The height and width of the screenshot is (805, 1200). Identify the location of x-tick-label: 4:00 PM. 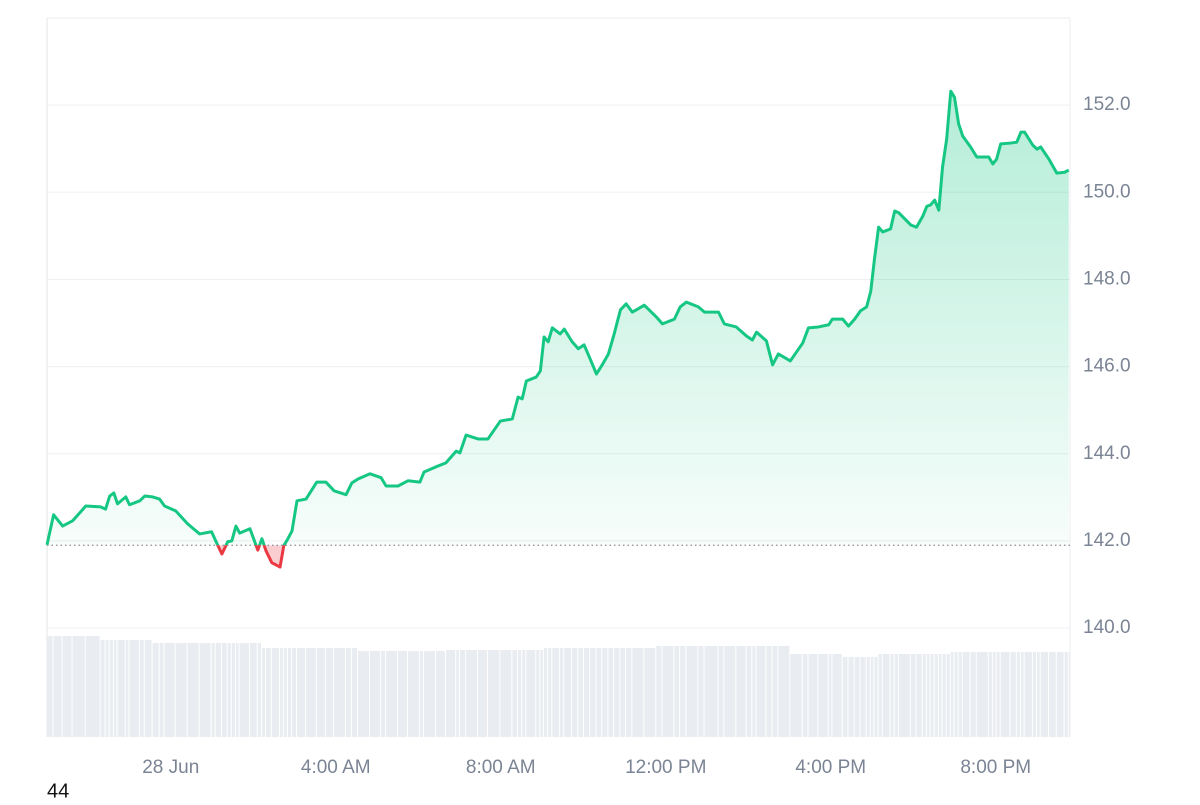
(830, 767).